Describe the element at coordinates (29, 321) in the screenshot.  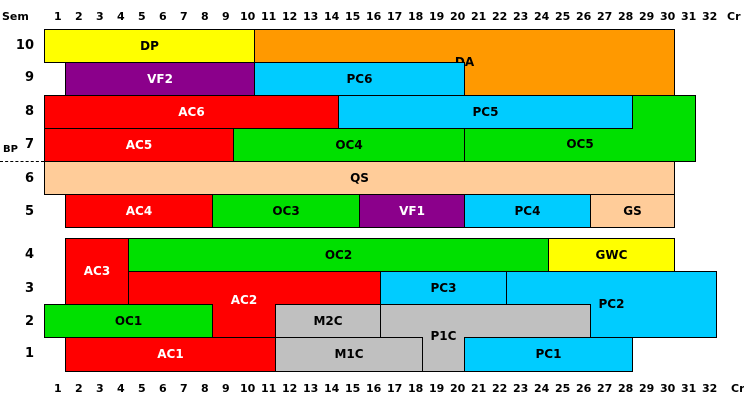
I see `semester-label-2: 2` at that location.